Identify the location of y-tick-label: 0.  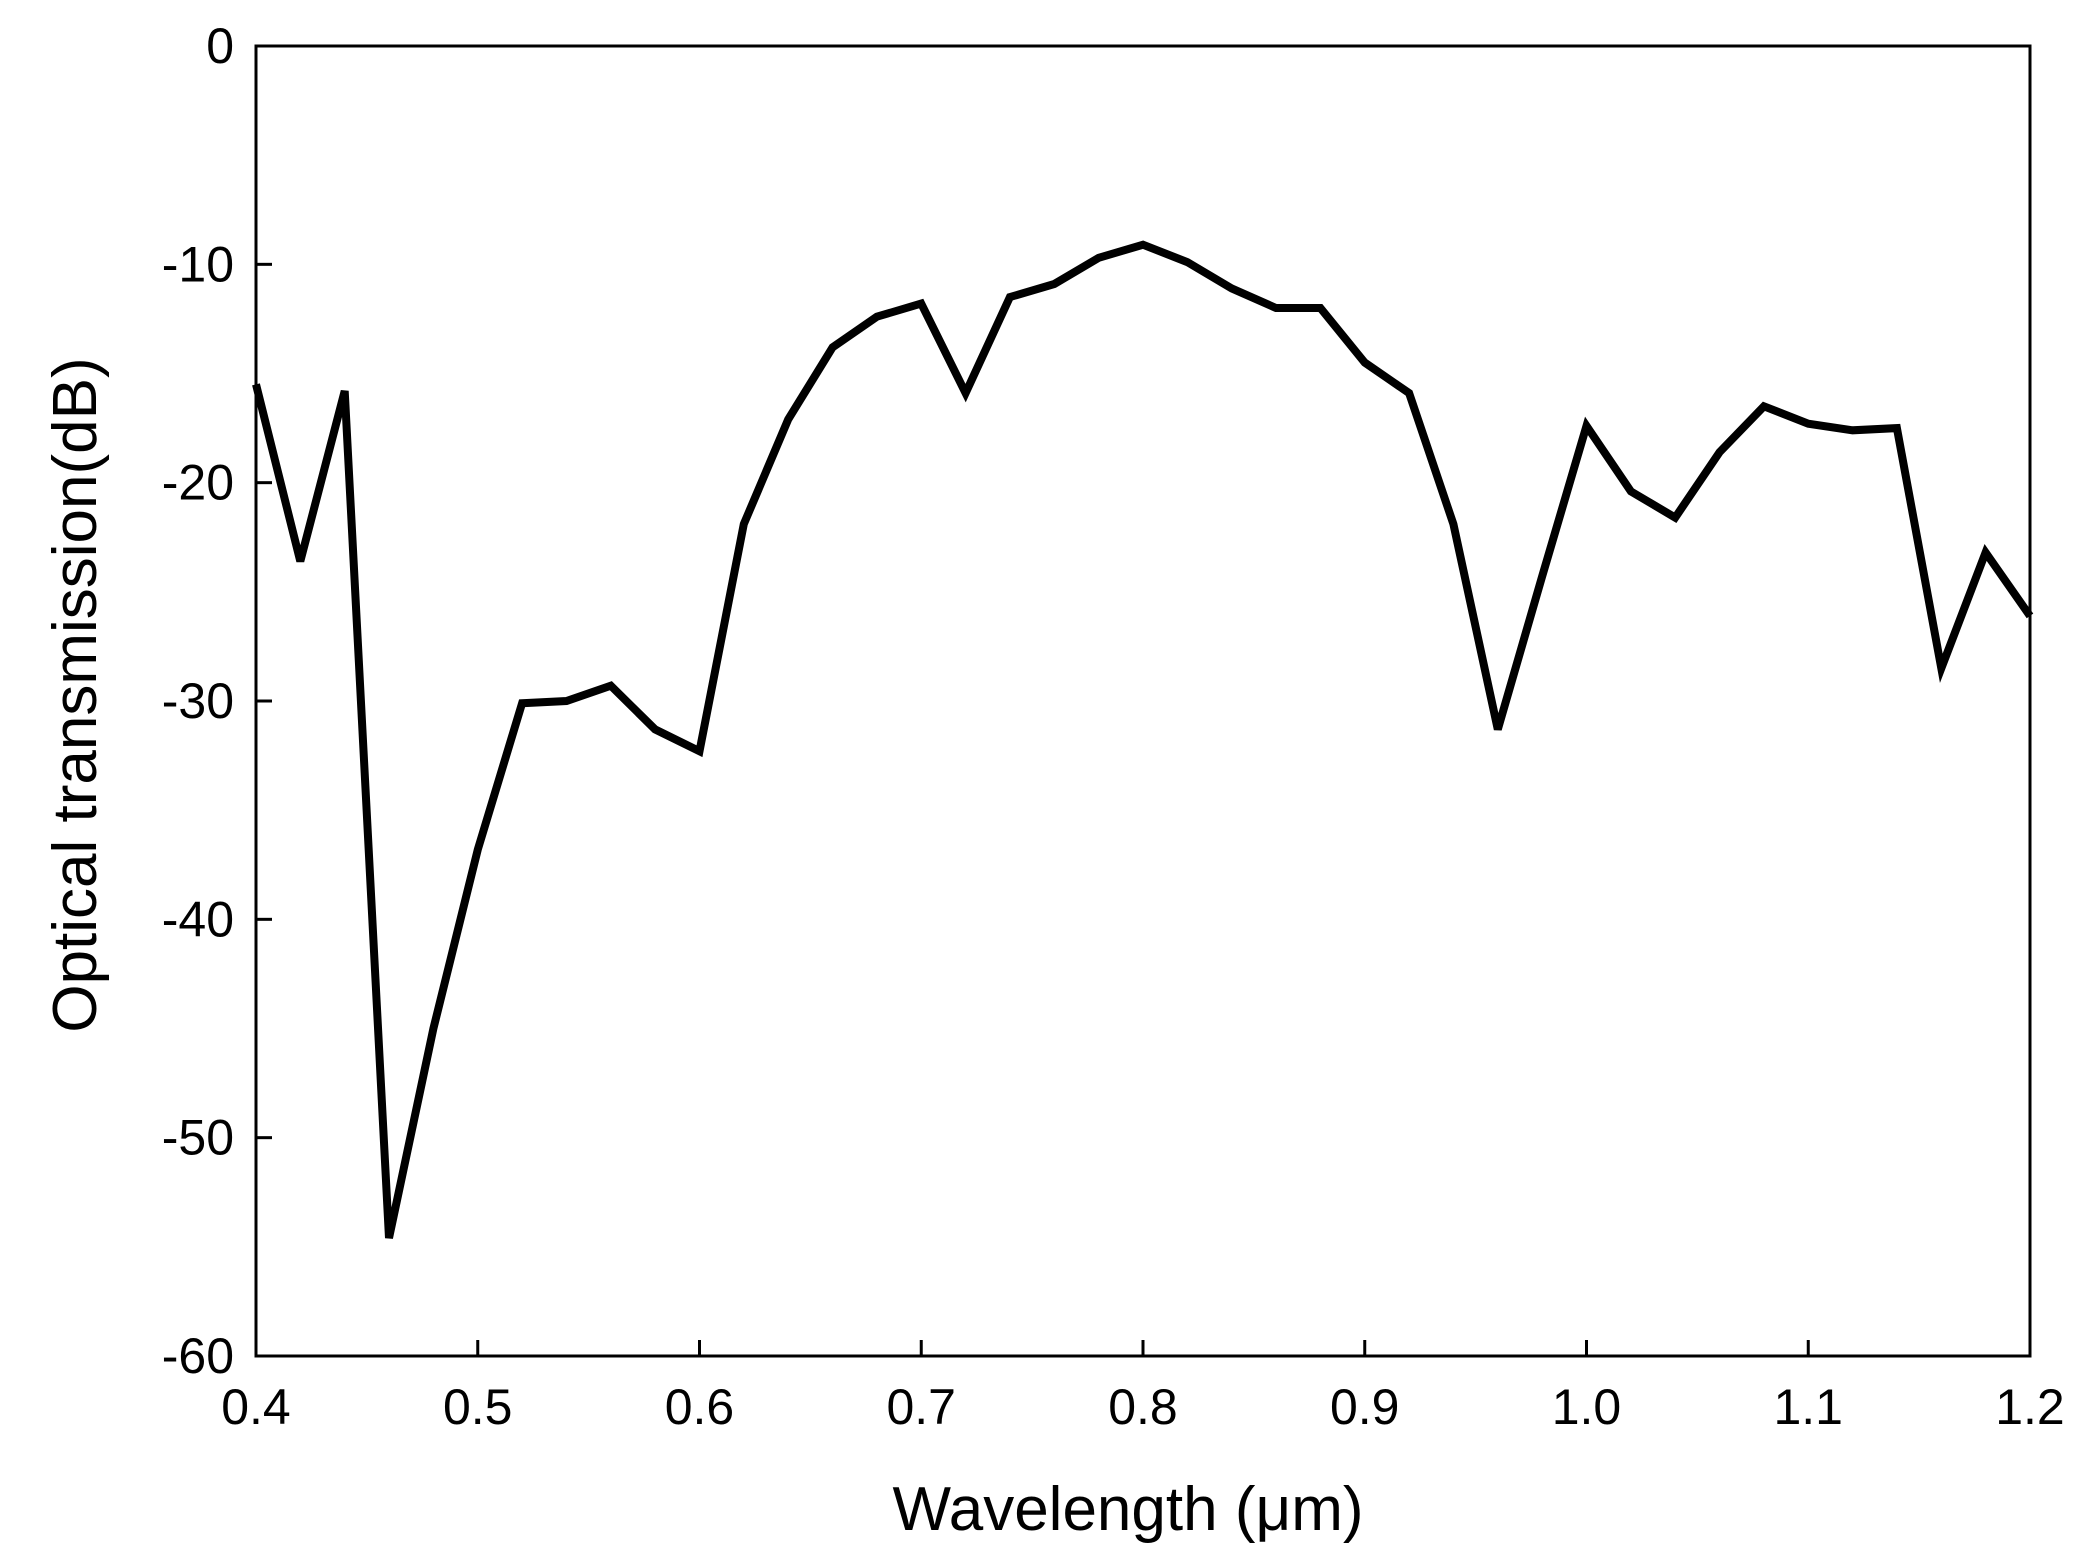
(220, 46).